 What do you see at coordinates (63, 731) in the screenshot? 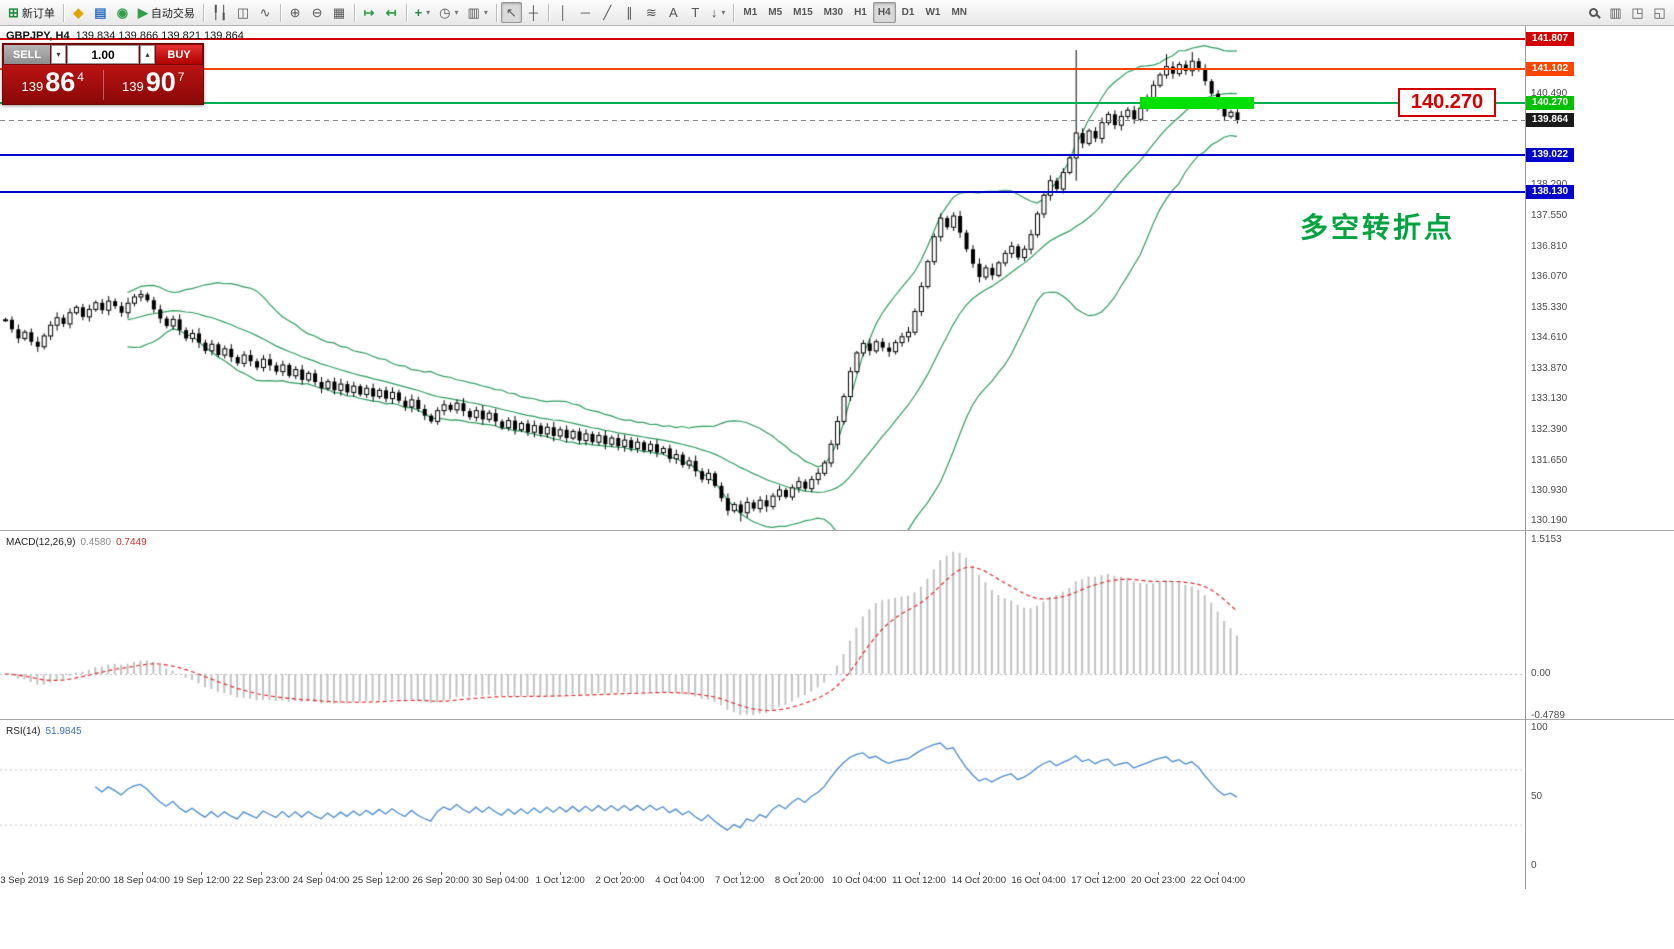
I see `rsi-value: 51.9845` at bounding box center [63, 731].